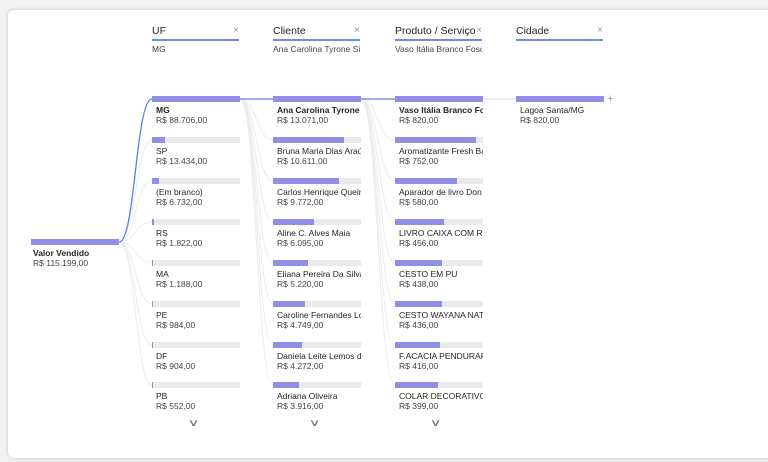 The height and width of the screenshot is (462, 768). What do you see at coordinates (300, 406) in the screenshot?
I see `node-value: R$ 3.916,00` at bounding box center [300, 406].